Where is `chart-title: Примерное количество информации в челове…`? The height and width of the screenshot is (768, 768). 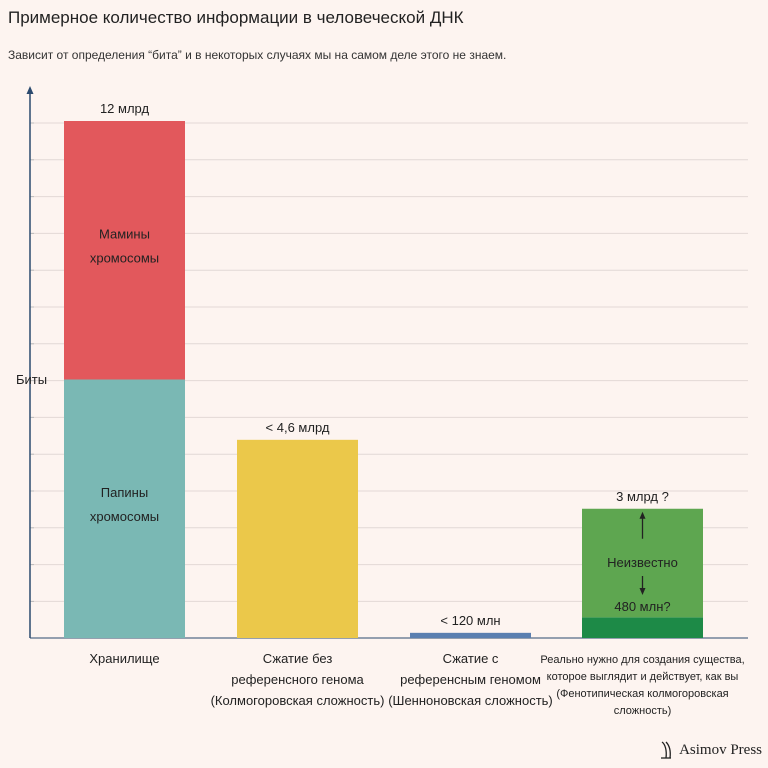 chart-title: Примерное количество информации в челове… is located at coordinates (236, 17).